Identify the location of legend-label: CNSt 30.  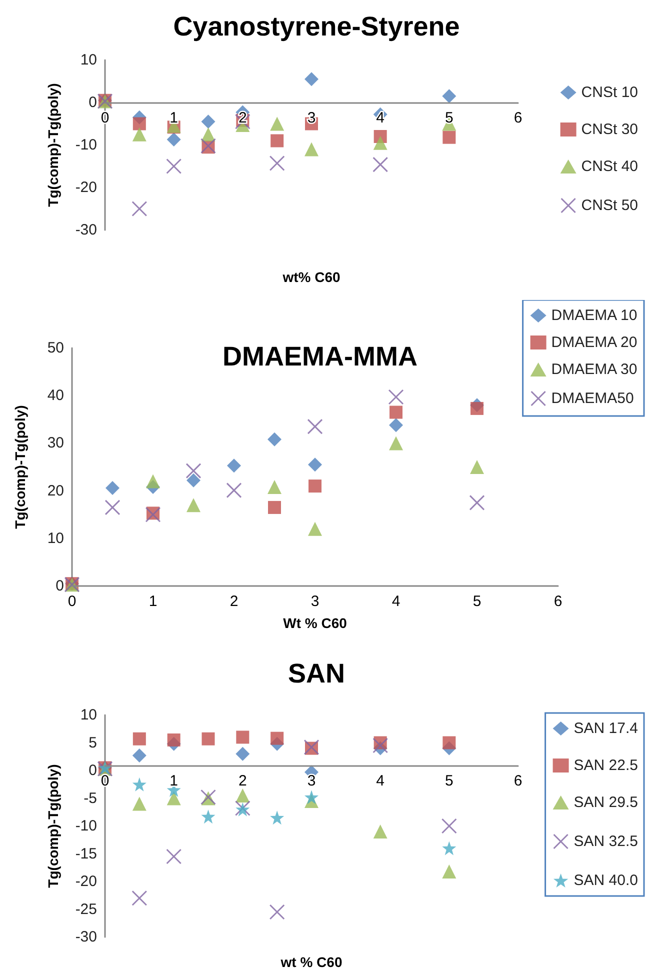
(609, 129).